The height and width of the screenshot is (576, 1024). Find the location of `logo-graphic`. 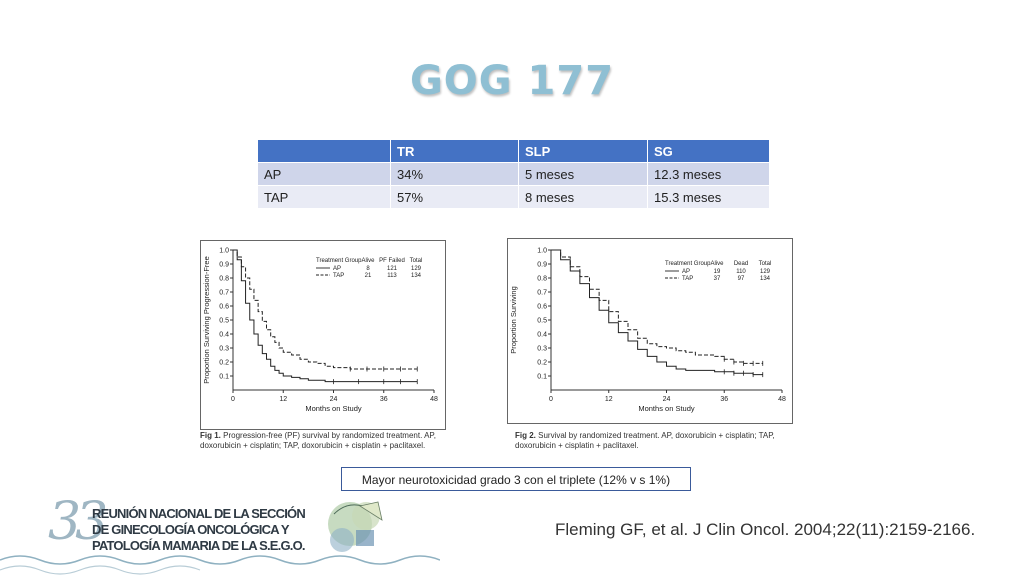

logo-graphic is located at coordinates (220, 538).